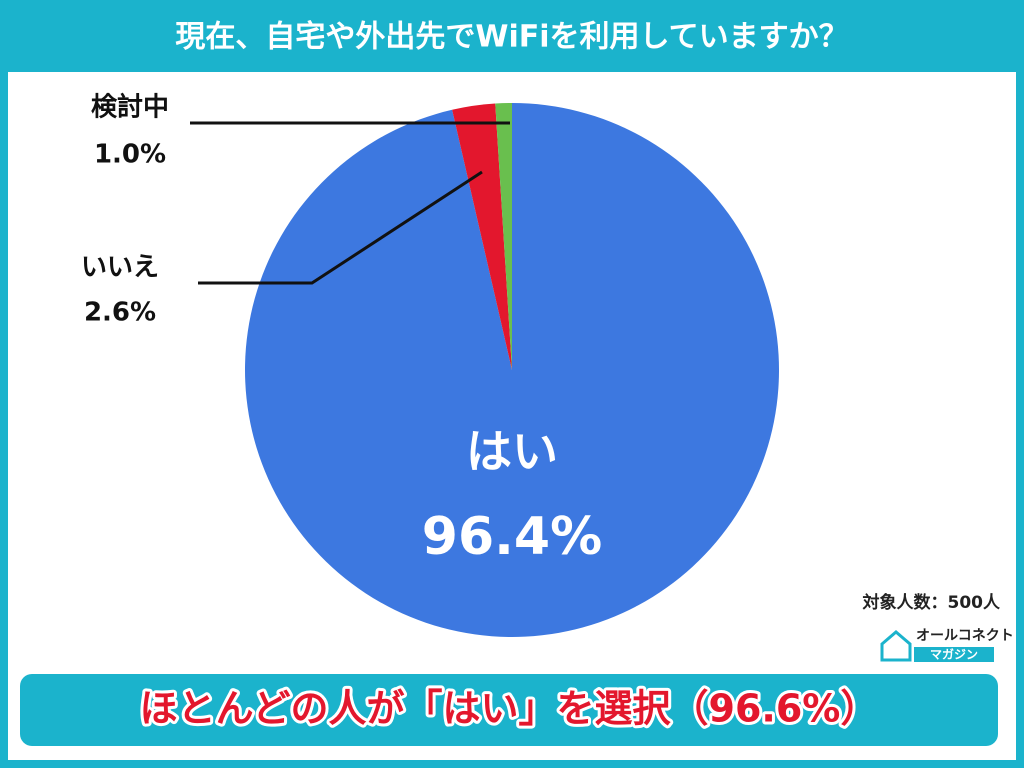 This screenshot has width=1024, height=772. Describe the element at coordinates (947, 645) in the screenshot. I see `logo: オールコネクト マガジン` at that location.